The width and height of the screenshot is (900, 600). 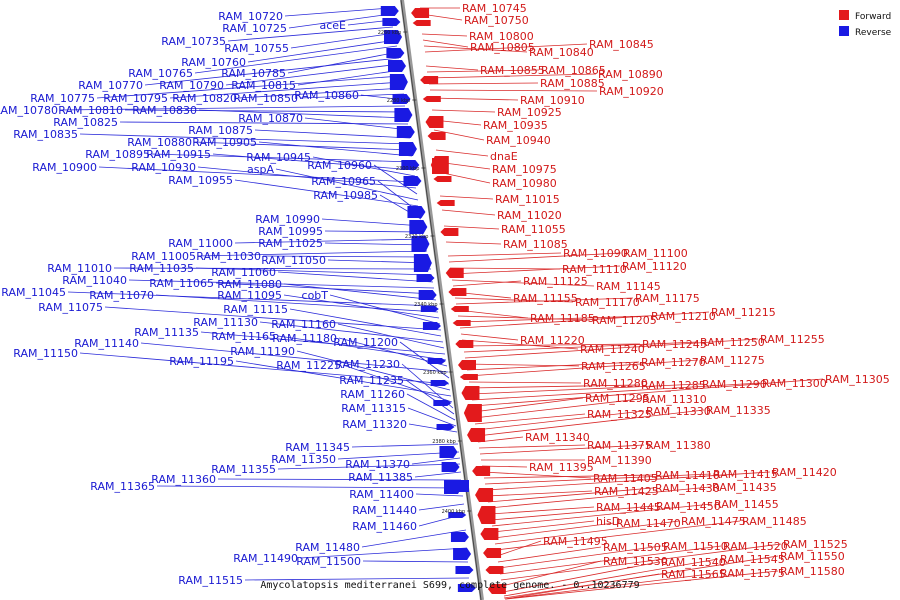 I want to click on forward-gene-label: RAM_11185, so click(x=562, y=318).